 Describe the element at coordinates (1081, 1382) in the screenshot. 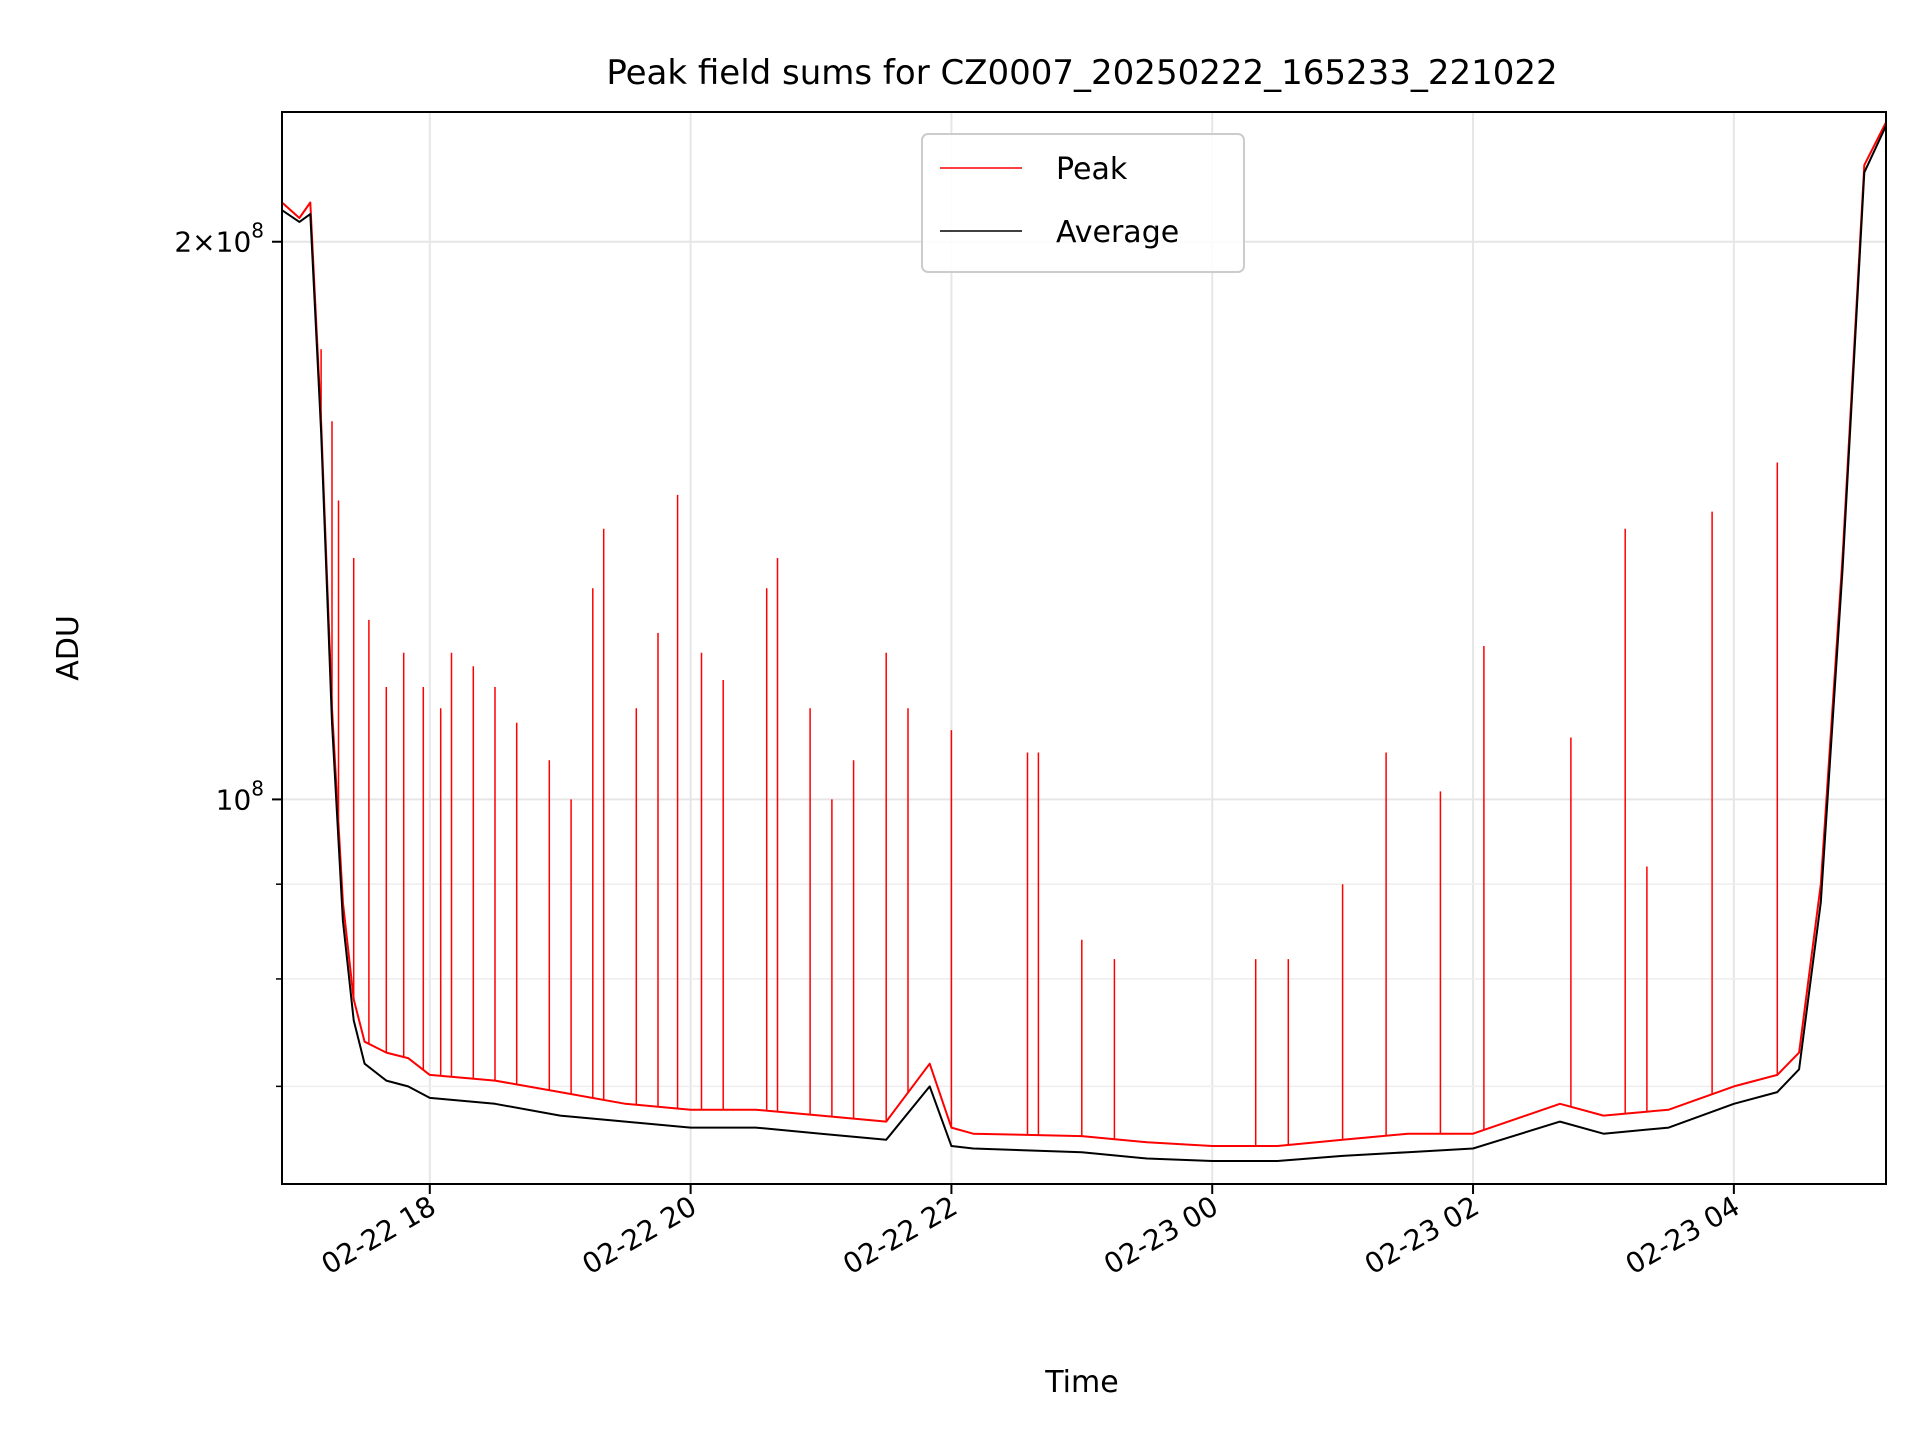

I see `x-axis-label: Time` at that location.